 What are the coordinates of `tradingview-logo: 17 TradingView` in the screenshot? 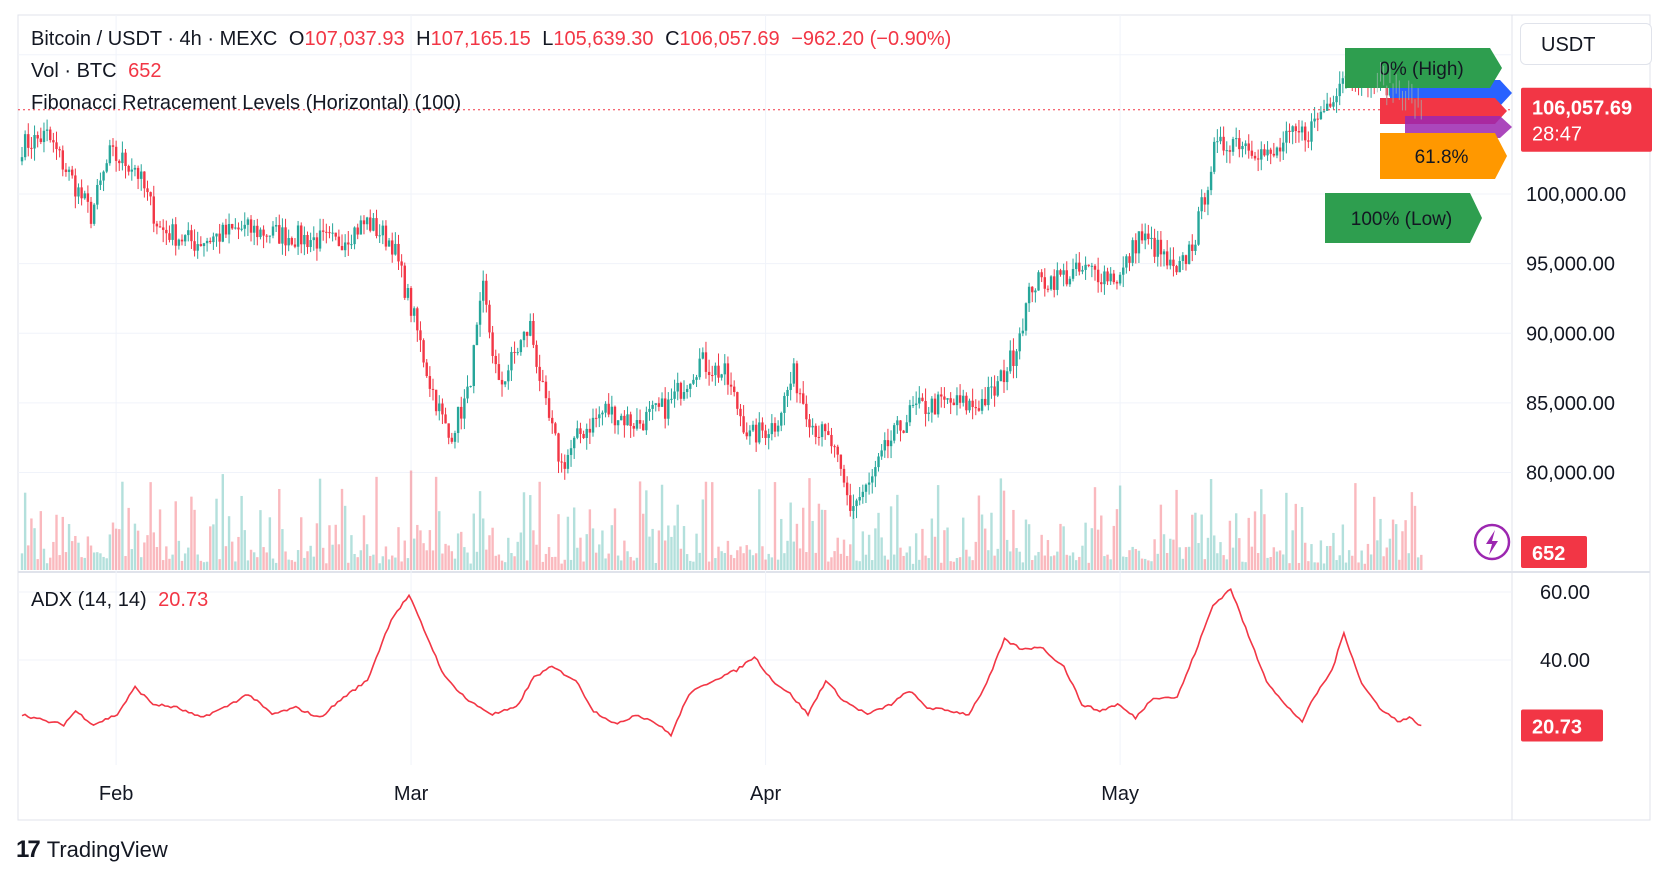 It's located at (92, 850).